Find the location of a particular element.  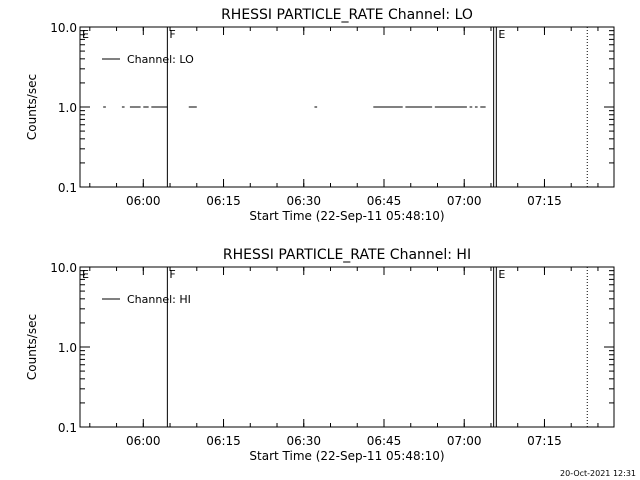

timestamp: 20-Oct-2021 12:31 is located at coordinates (598, 473).